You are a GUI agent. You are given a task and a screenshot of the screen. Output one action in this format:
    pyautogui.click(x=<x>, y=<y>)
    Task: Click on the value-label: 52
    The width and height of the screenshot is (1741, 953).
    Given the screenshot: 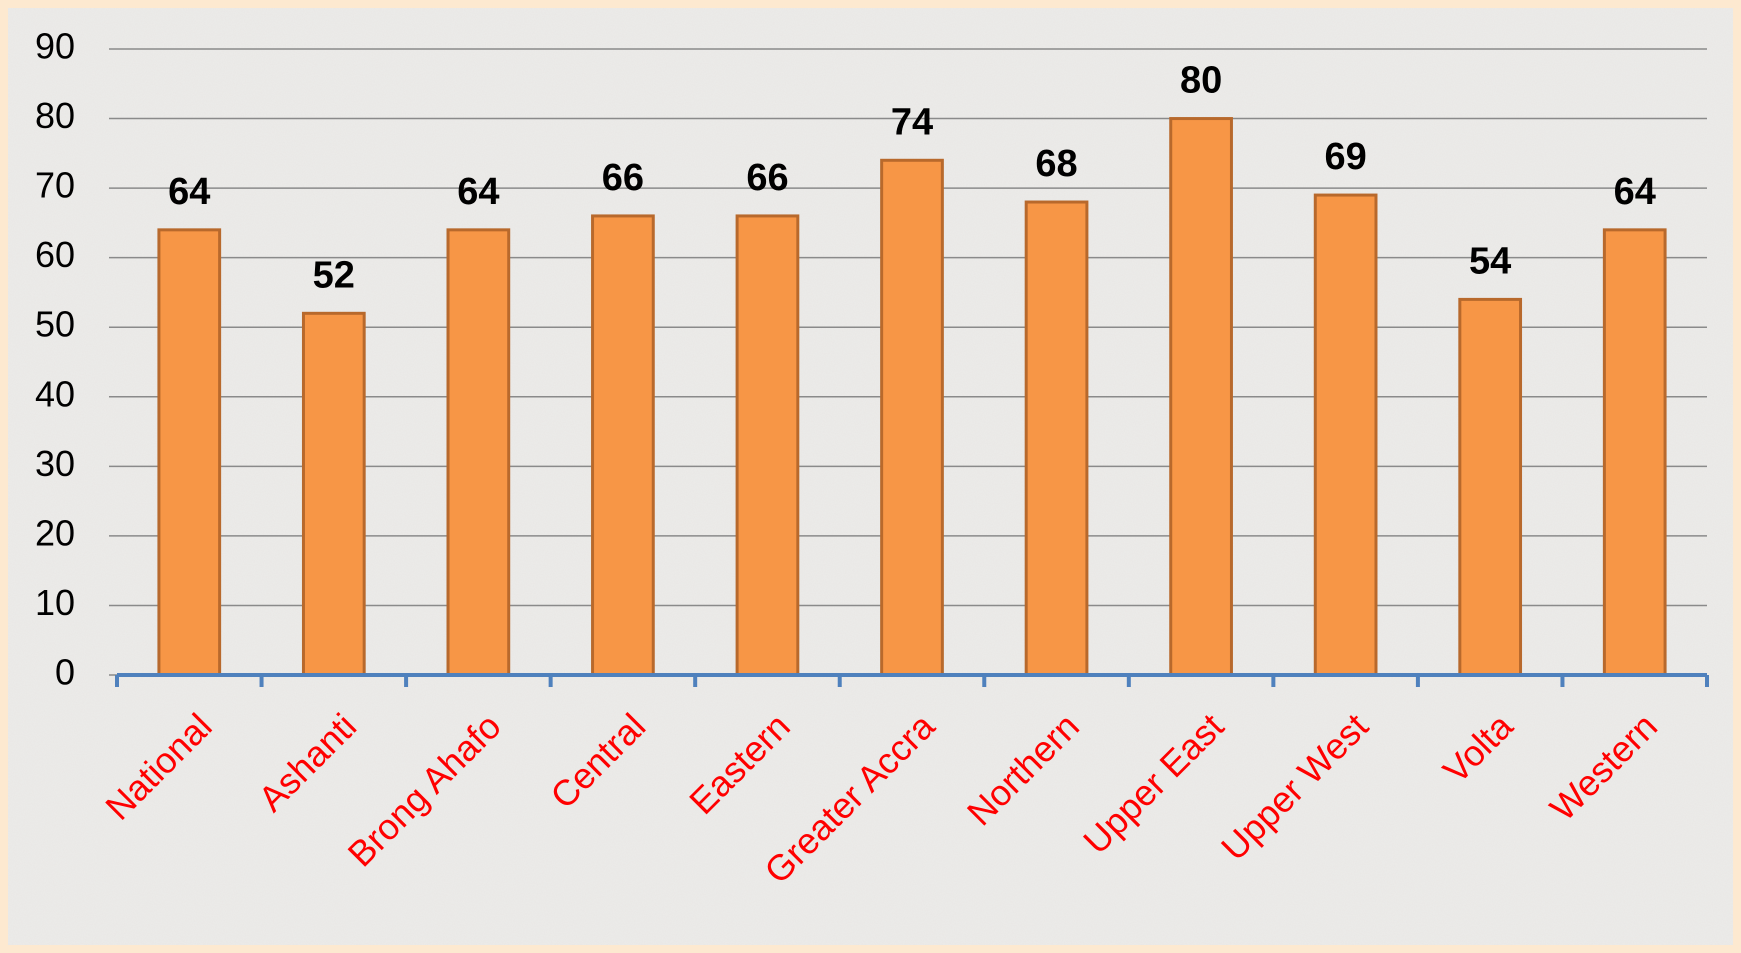 What is the action you would take?
    pyautogui.click(x=334, y=275)
    